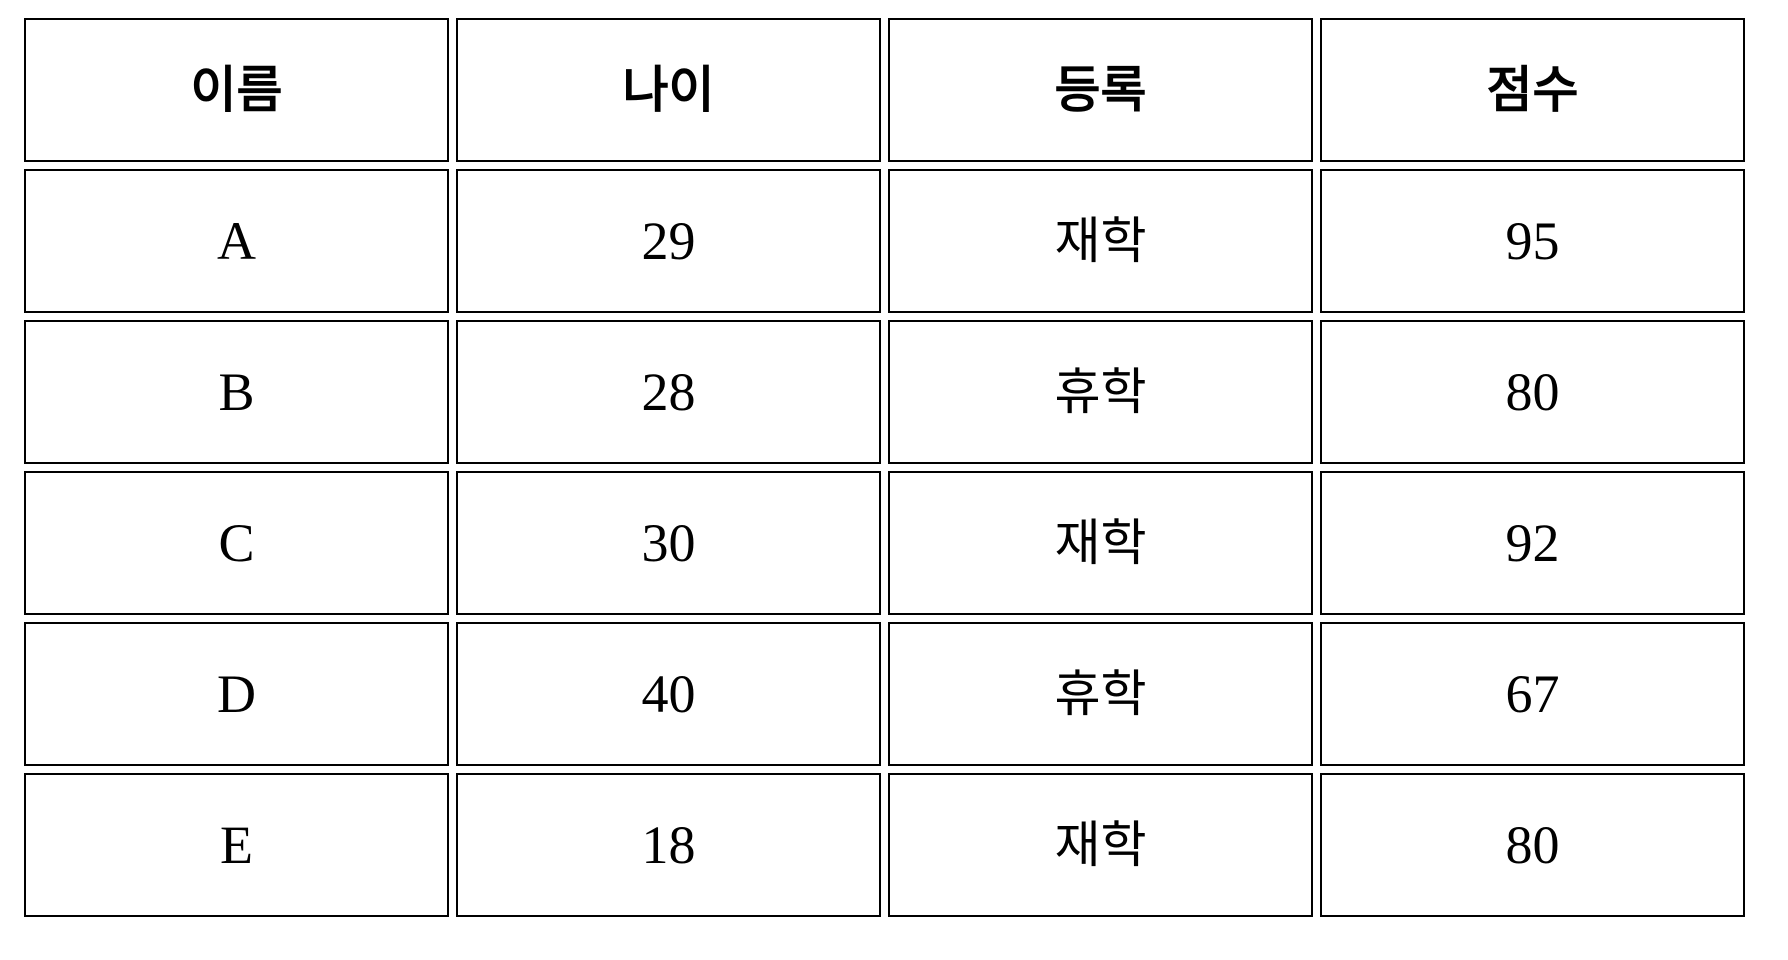  I want to click on table-row: A 29 재학 95, so click(884, 241).